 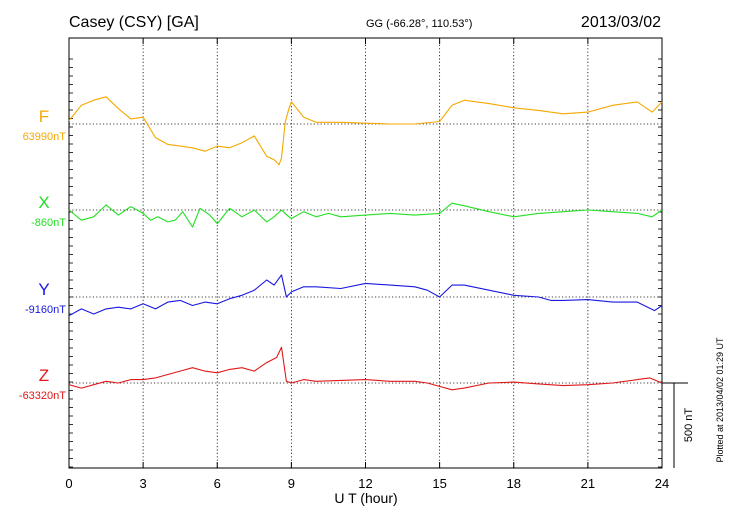 I want to click on series-line-x, so click(x=365, y=215).